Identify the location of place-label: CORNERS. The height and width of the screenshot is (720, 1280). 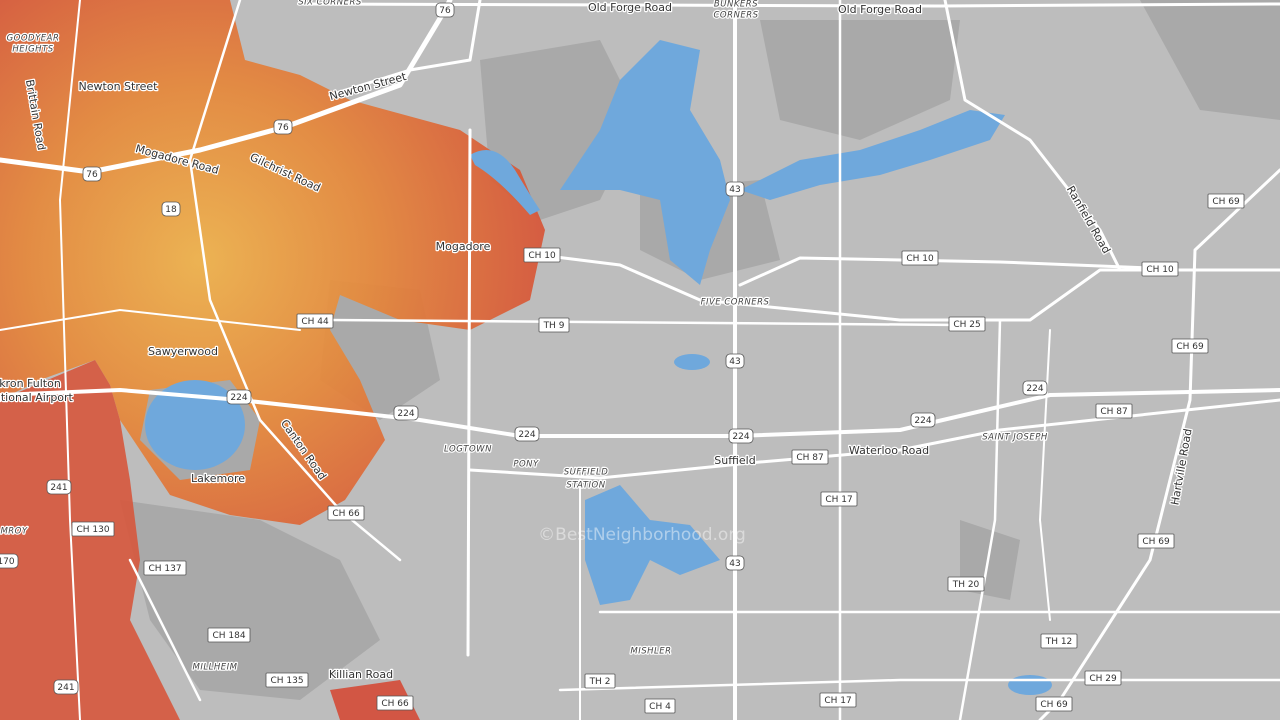
(735, 16).